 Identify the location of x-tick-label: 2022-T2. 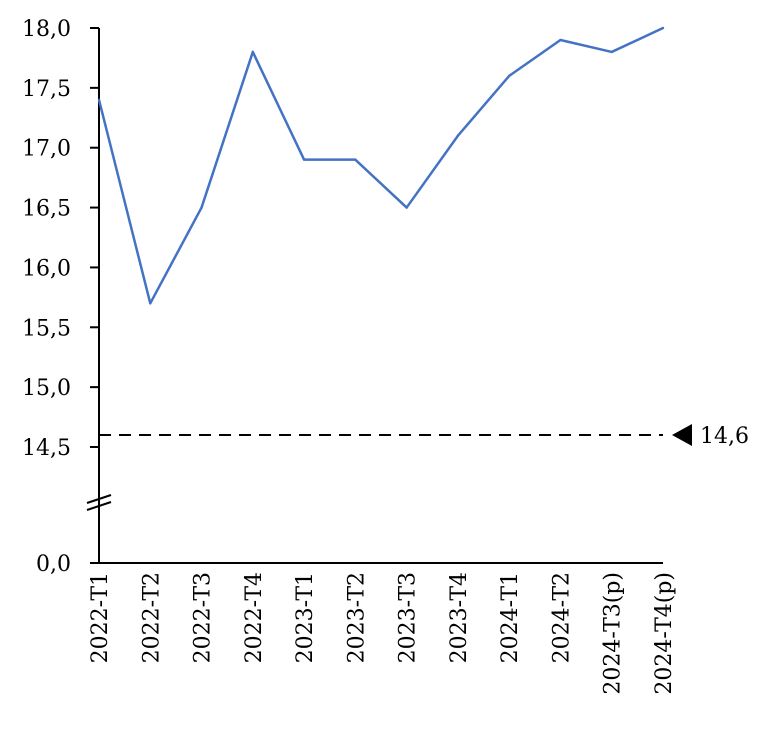
(151, 617).